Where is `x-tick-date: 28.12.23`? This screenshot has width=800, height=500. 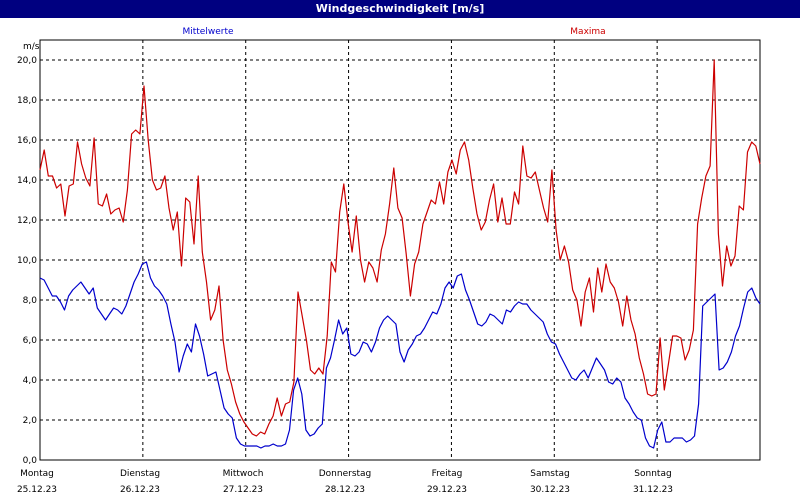
x-tick-date: 28.12.23 is located at coordinates (345, 490).